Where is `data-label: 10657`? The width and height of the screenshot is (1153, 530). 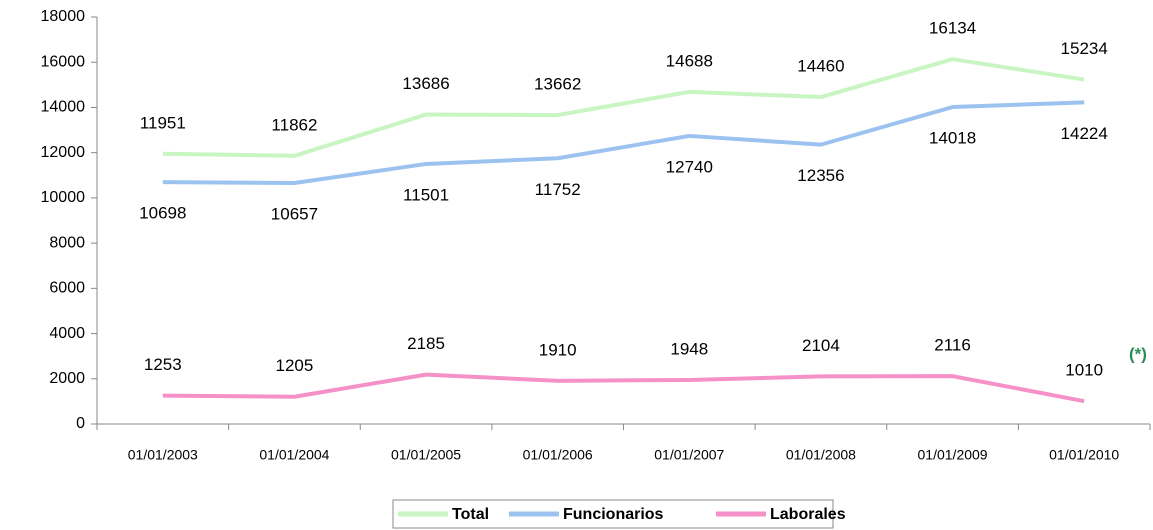 data-label: 10657 is located at coordinates (294, 214).